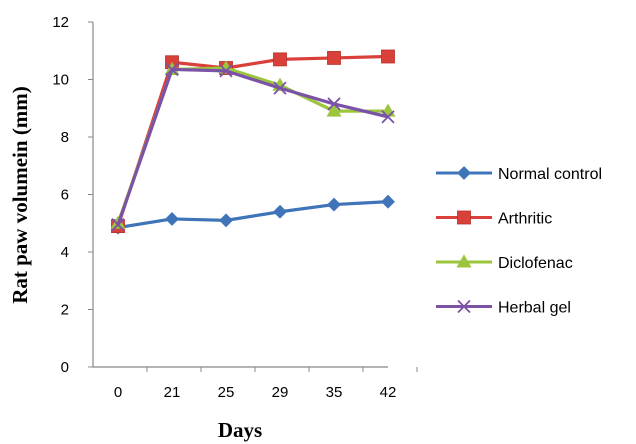 The height and width of the screenshot is (444, 636). What do you see at coordinates (65, 252) in the screenshot?
I see `y-tick-label: 4` at bounding box center [65, 252].